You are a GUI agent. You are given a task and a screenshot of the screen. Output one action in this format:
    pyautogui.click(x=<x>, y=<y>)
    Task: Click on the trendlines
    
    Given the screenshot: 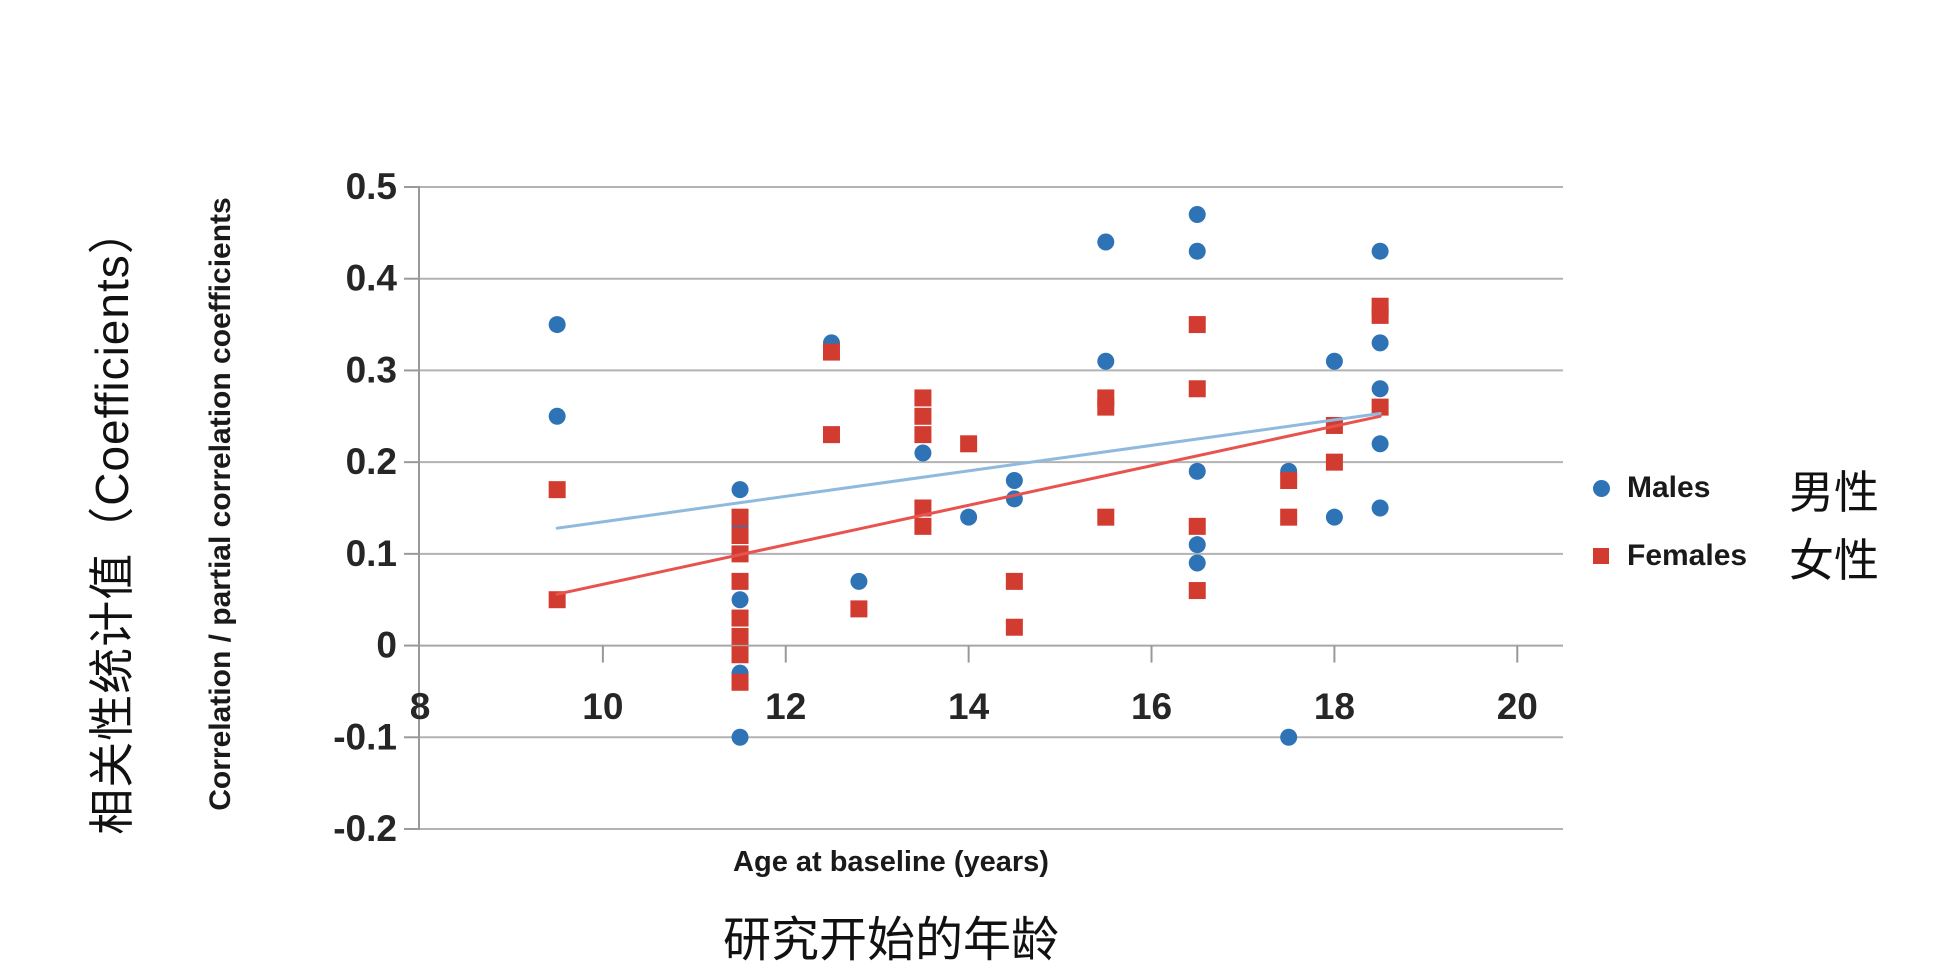 What is the action you would take?
    pyautogui.click(x=968, y=504)
    